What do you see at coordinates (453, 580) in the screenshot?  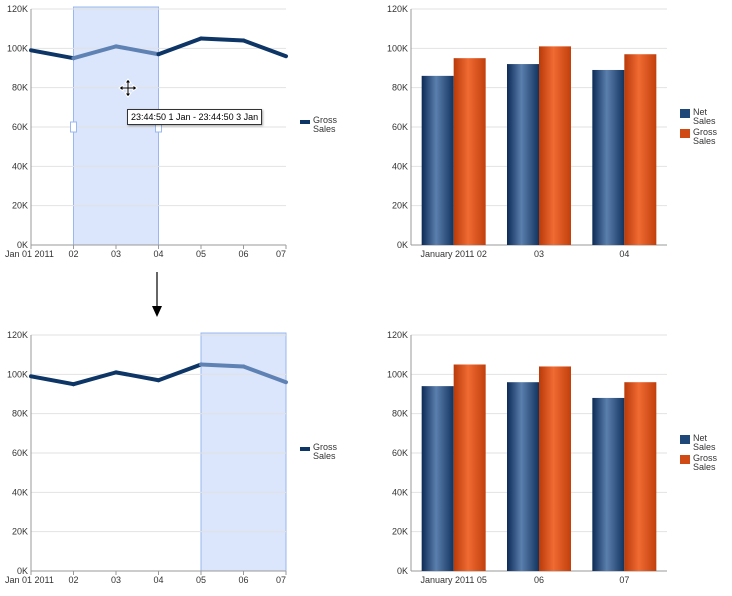 I see `x-tick-label: January 2011 05` at bounding box center [453, 580].